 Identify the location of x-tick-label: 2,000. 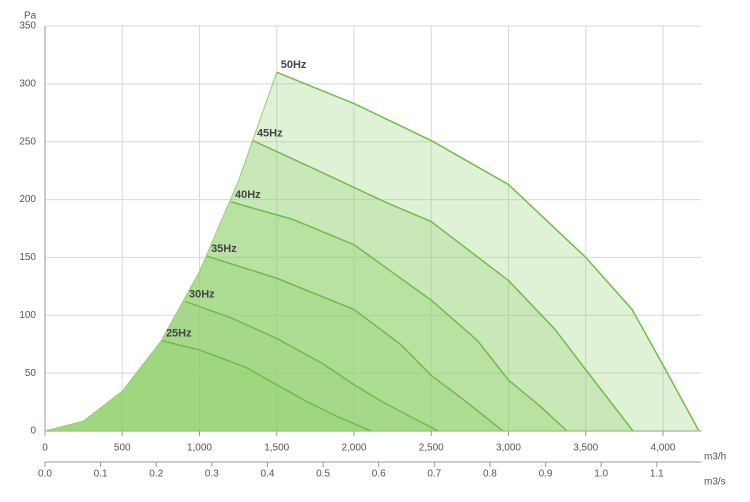
(353, 448).